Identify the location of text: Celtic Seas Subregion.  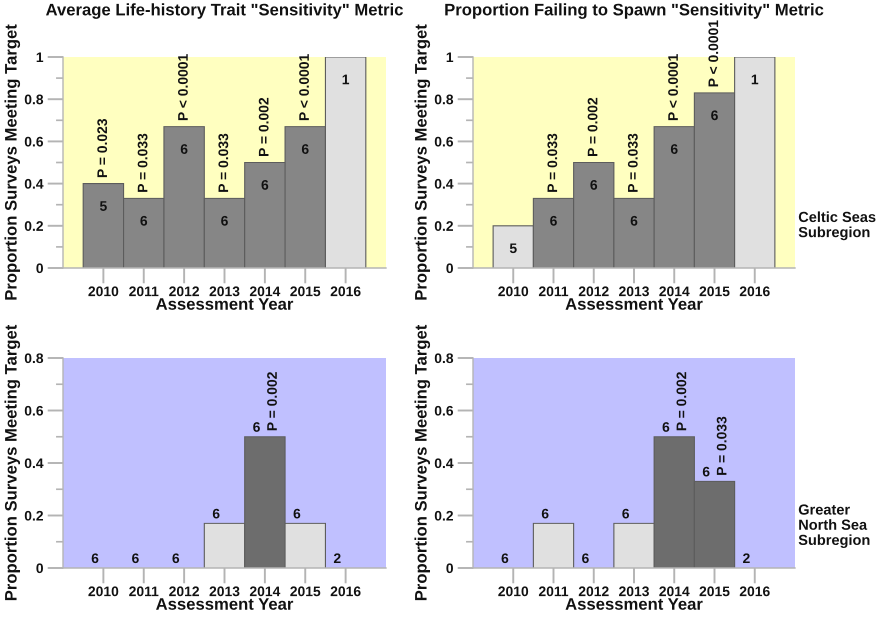
(837, 225).